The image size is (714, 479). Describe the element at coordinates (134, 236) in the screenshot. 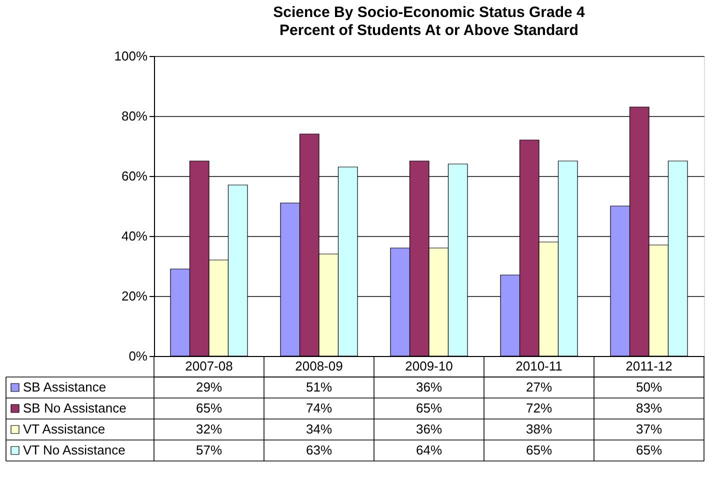

I see `y-tick-label: 40%` at that location.